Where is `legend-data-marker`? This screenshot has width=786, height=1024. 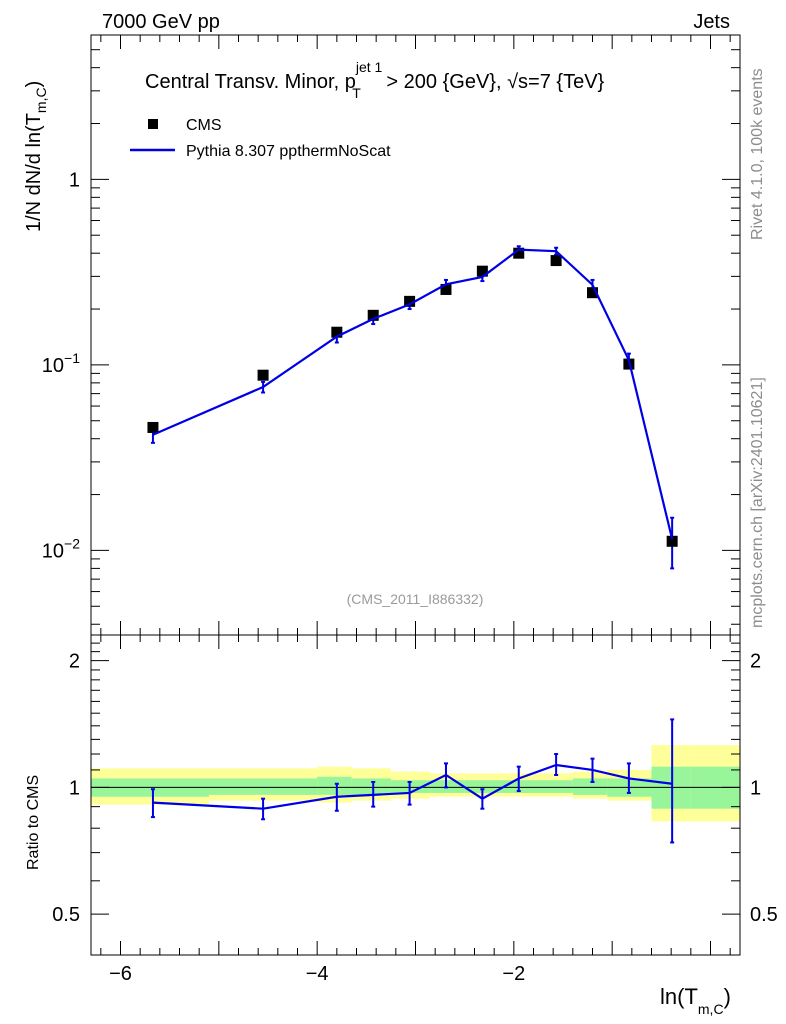 legend-data-marker is located at coordinates (153, 124).